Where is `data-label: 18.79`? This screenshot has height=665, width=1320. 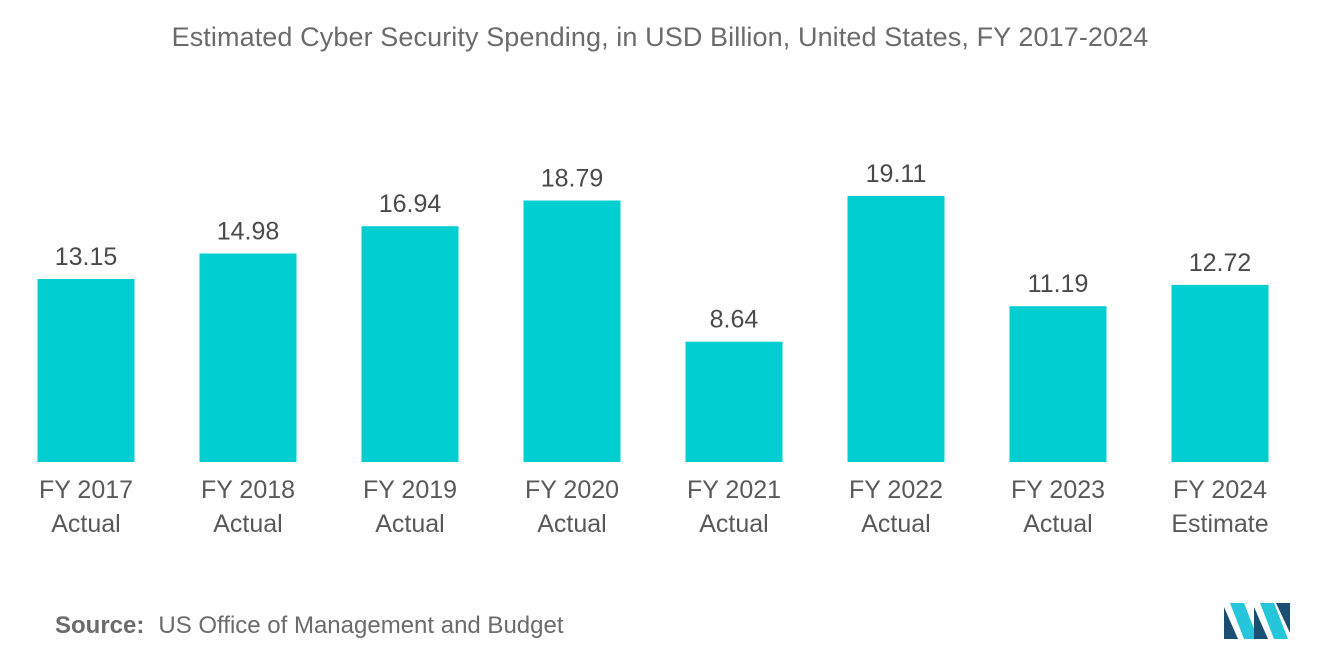
data-label: 18.79 is located at coordinates (572, 179).